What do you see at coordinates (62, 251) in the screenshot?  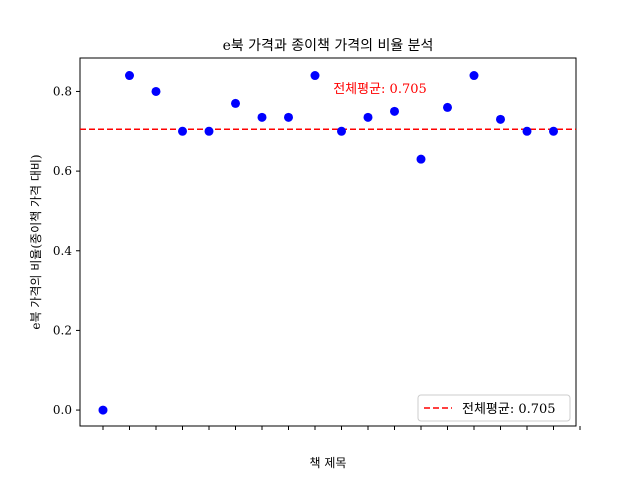 I see `y-tick-label: 0.4` at bounding box center [62, 251].